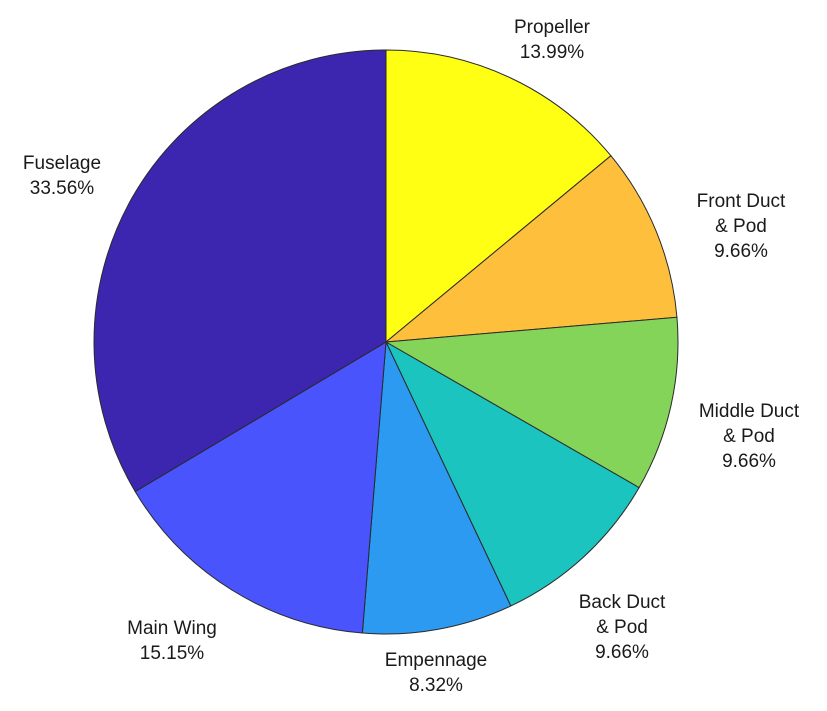  What do you see at coordinates (531, 249) in the screenshot?
I see `pie-slice-front-duct-pod` at bounding box center [531, 249].